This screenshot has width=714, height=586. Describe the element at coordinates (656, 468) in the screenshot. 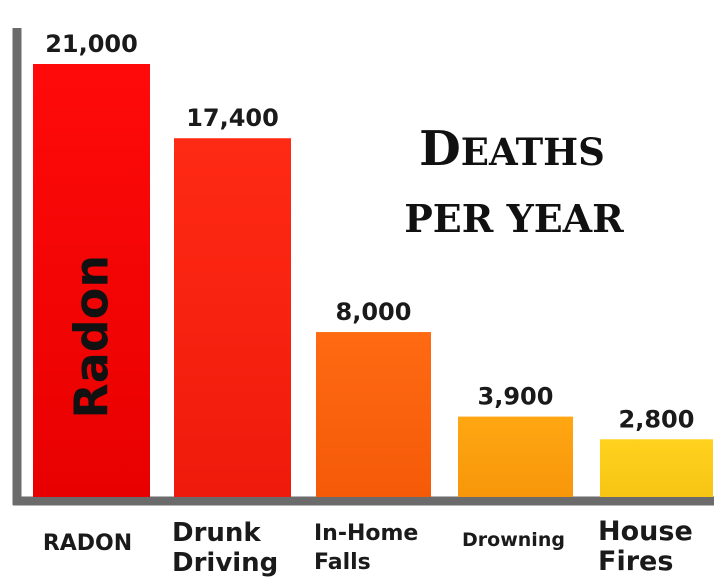

I see `bar-house-fires` at that location.